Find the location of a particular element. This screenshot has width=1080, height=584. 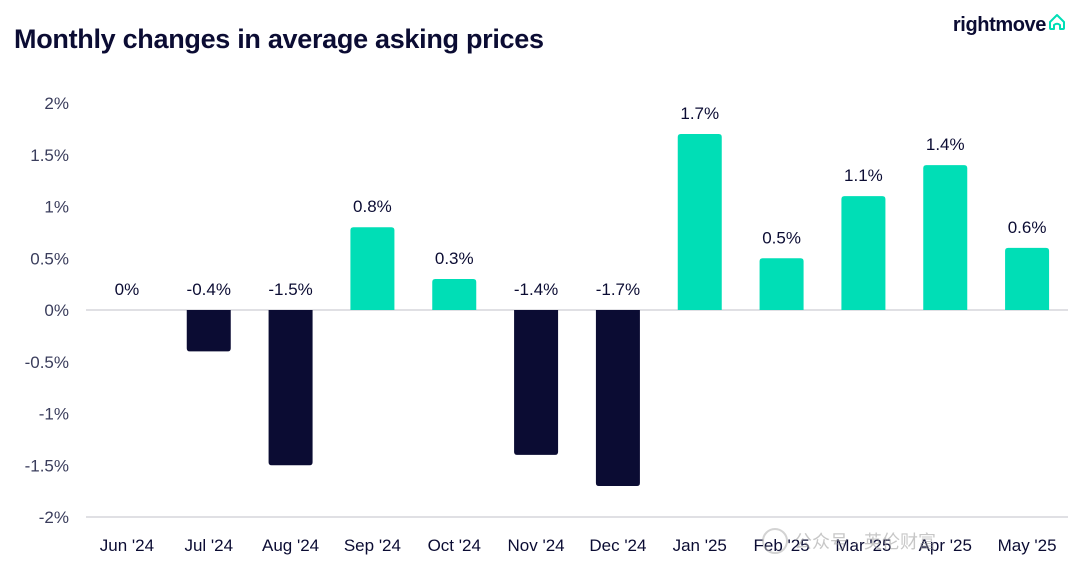

data-label: 1.1% is located at coordinates (863, 175).